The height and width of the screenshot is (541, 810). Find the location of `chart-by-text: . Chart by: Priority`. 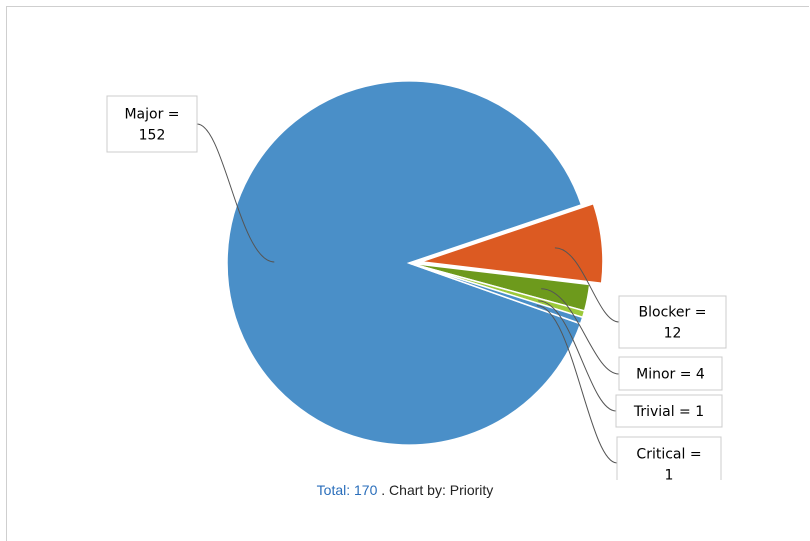

chart-by-text: . Chart by: Priority is located at coordinates (437, 490).